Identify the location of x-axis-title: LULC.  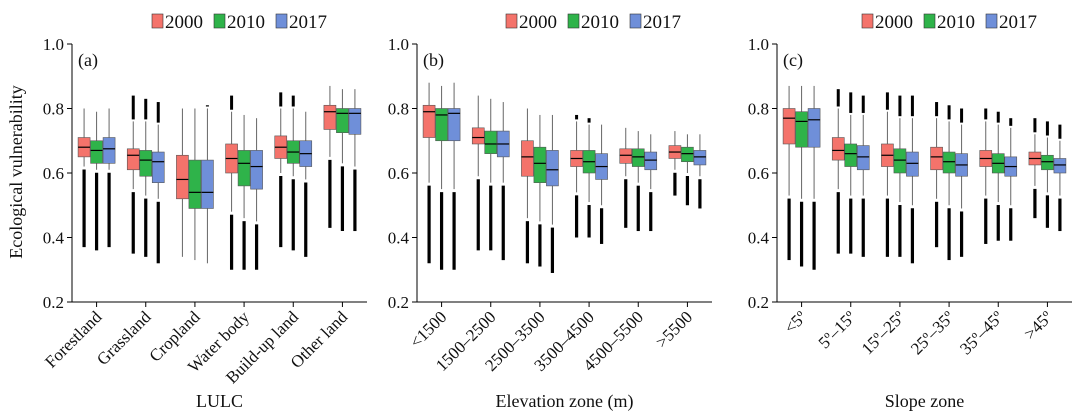
(219, 401).